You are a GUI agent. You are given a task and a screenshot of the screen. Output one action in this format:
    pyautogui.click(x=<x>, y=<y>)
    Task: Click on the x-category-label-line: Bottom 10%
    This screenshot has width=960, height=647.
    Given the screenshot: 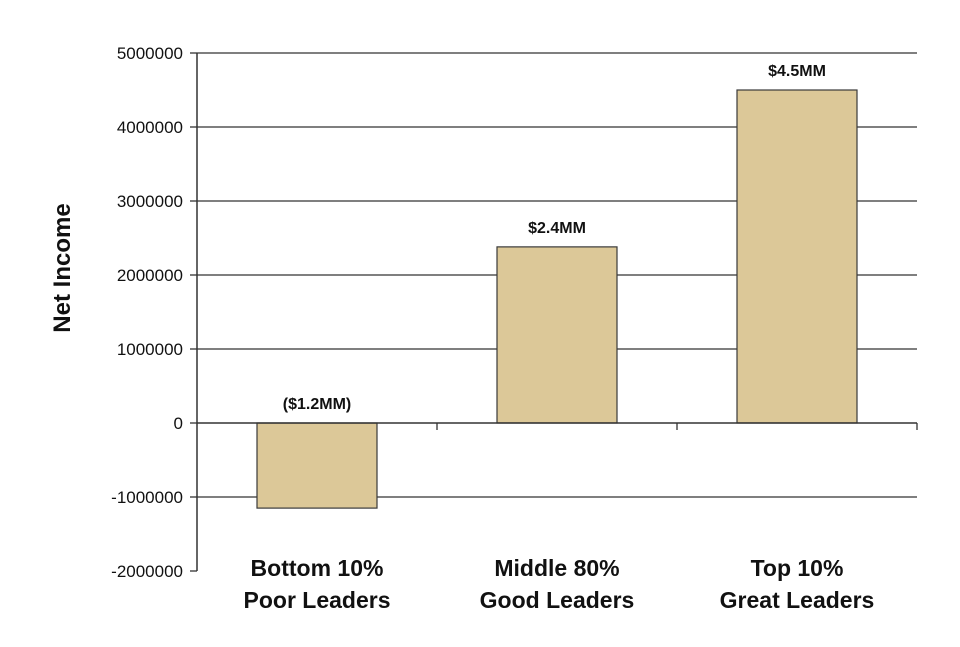 What is the action you would take?
    pyautogui.click(x=317, y=568)
    